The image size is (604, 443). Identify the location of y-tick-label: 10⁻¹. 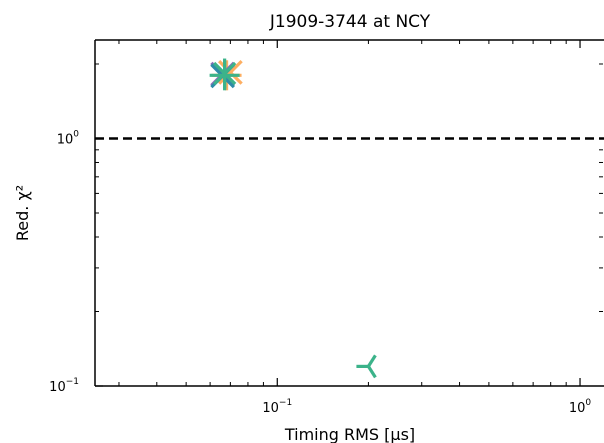
(64, 386).